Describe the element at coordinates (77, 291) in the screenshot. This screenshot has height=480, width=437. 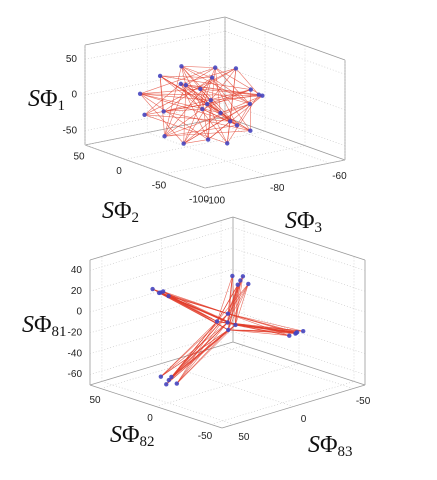
I see `z-tick-label: 20` at that location.